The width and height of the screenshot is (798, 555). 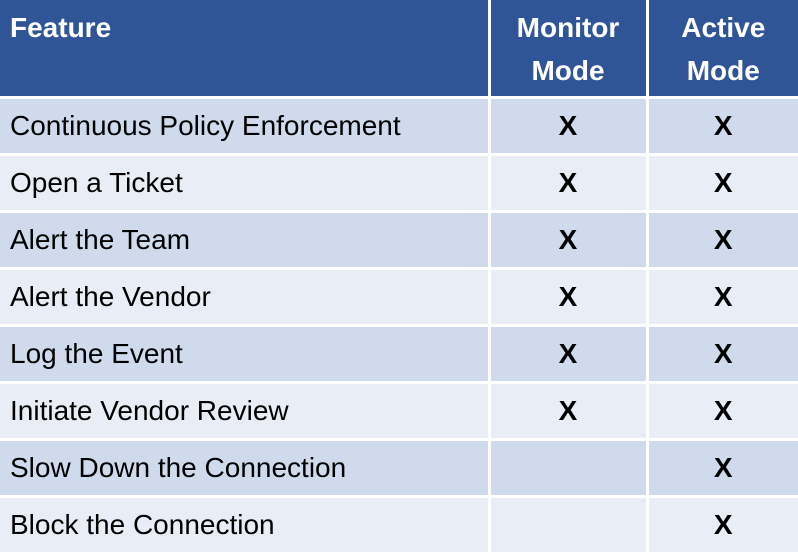 What do you see at coordinates (245, 524) in the screenshot?
I see `feature-cell: Block the Connection` at bounding box center [245, 524].